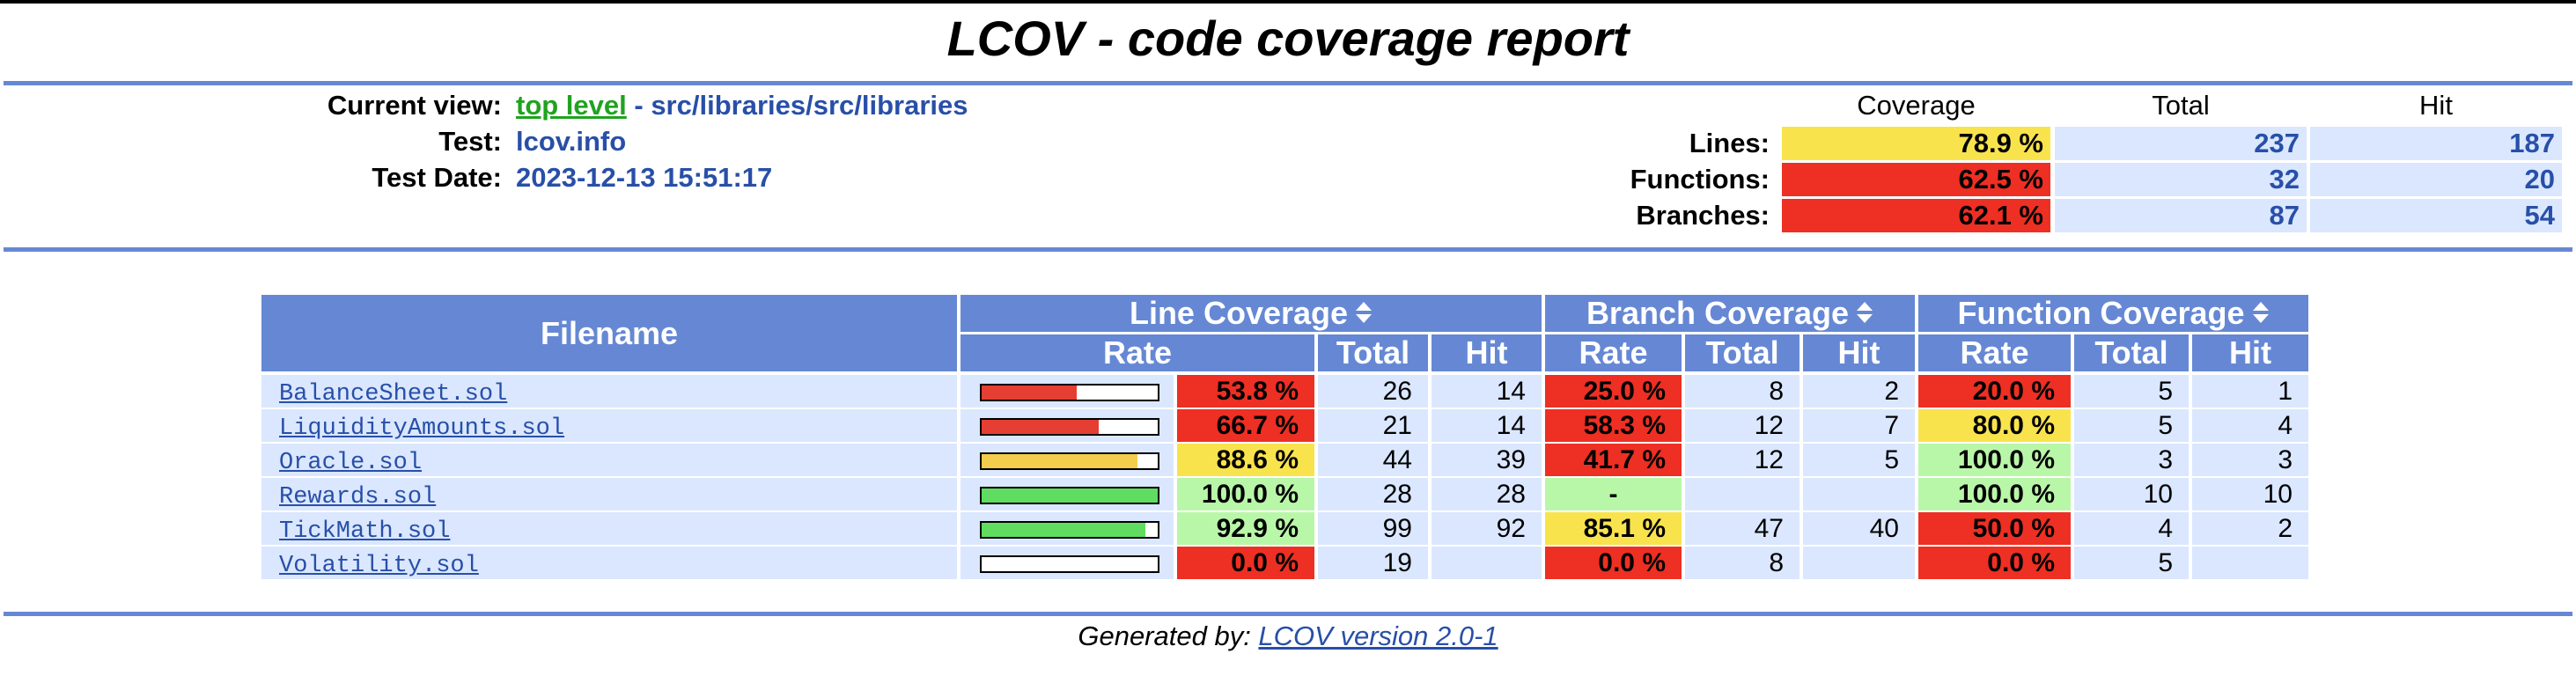  Describe the element at coordinates (1487, 563) in the screenshot. I see `line-hit-cell` at that location.